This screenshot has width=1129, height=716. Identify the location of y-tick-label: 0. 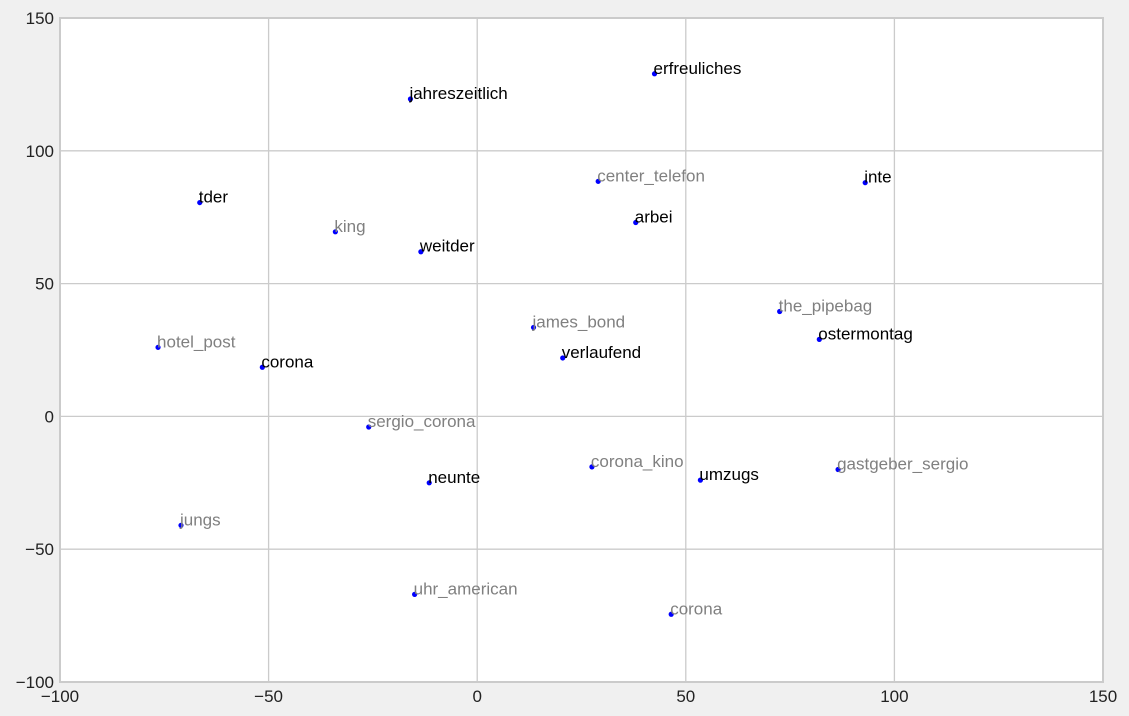
(49, 416).